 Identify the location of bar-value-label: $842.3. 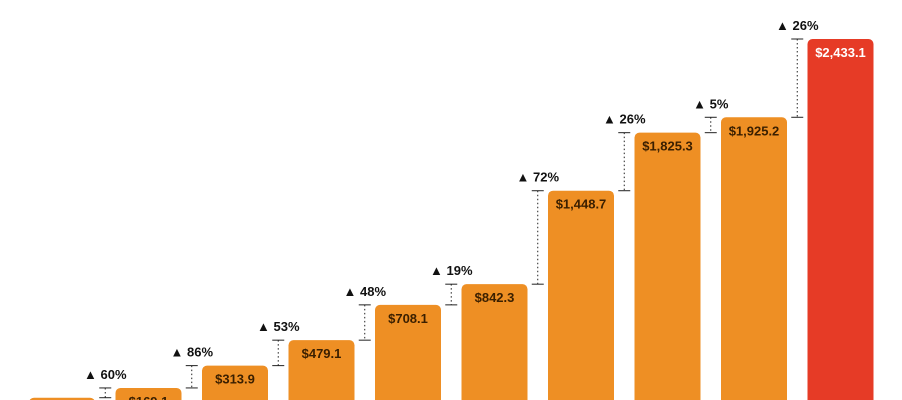
(495, 297).